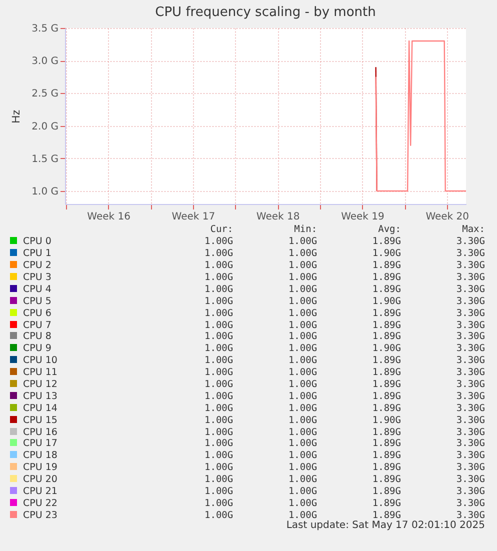 The height and width of the screenshot is (551, 497). I want to click on legend-label: CPU 22, so click(40, 503).